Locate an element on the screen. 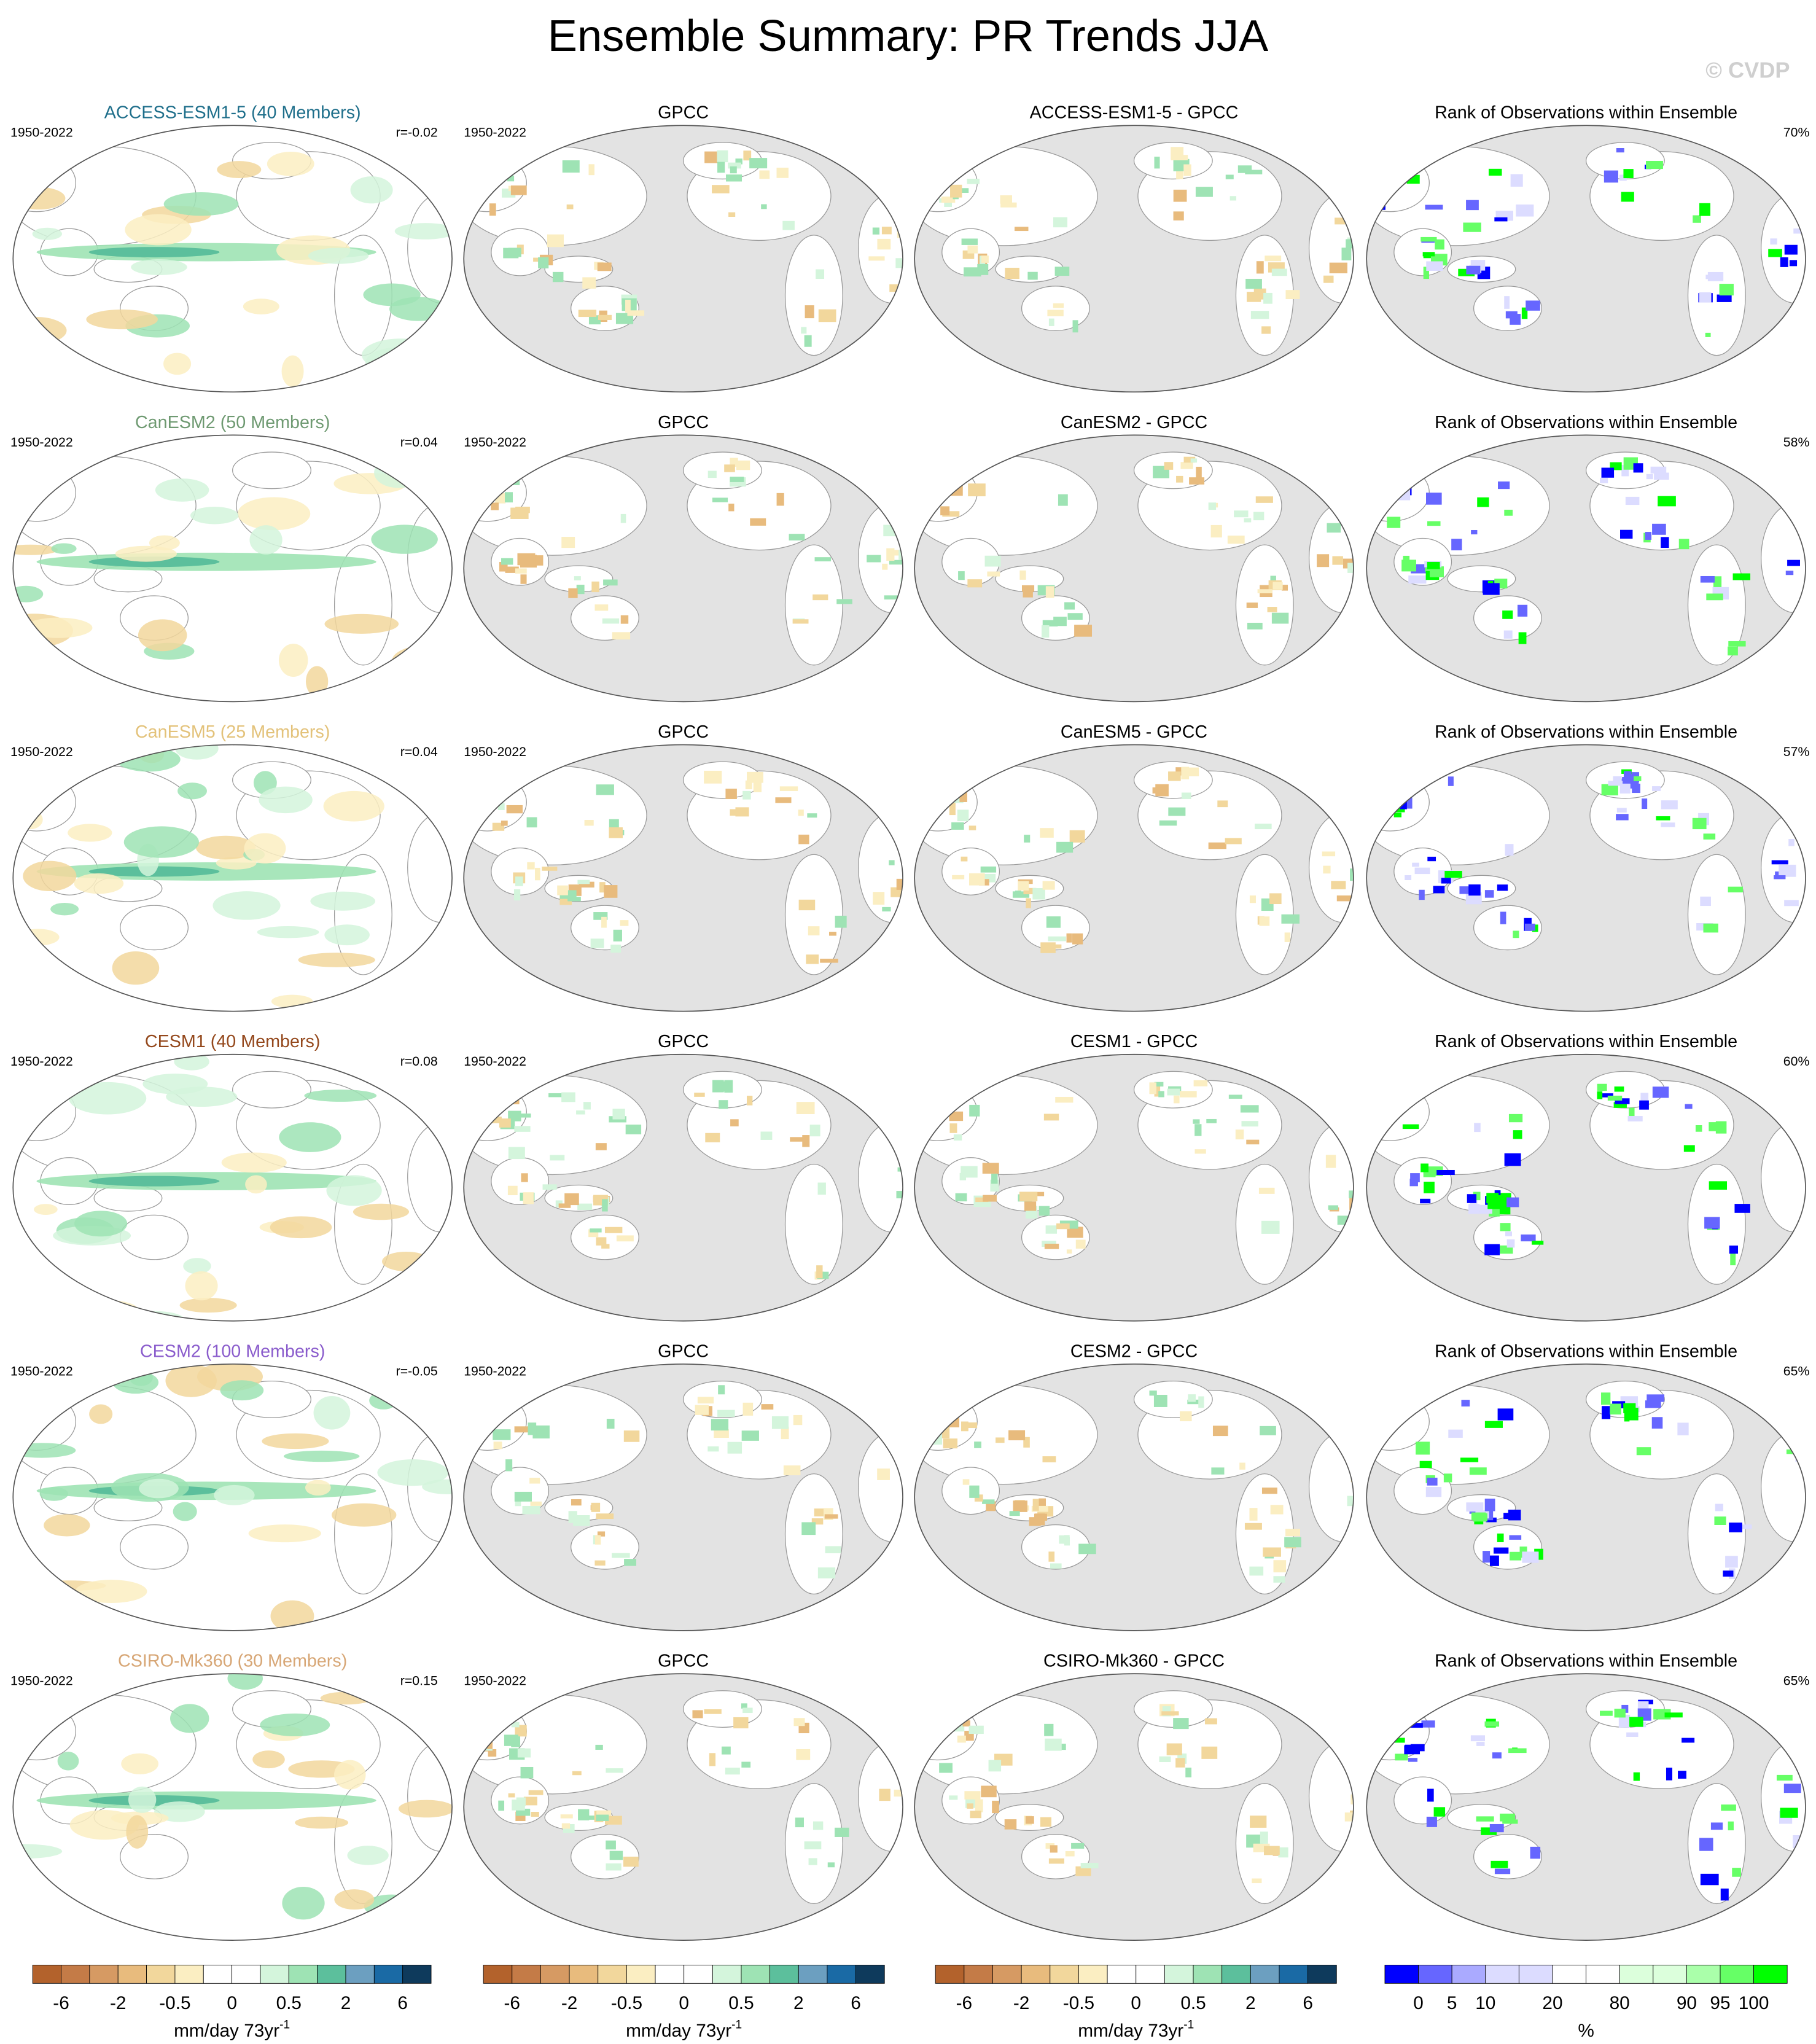  unit-text: mm/day 73yr is located at coordinates (1130, 2031).